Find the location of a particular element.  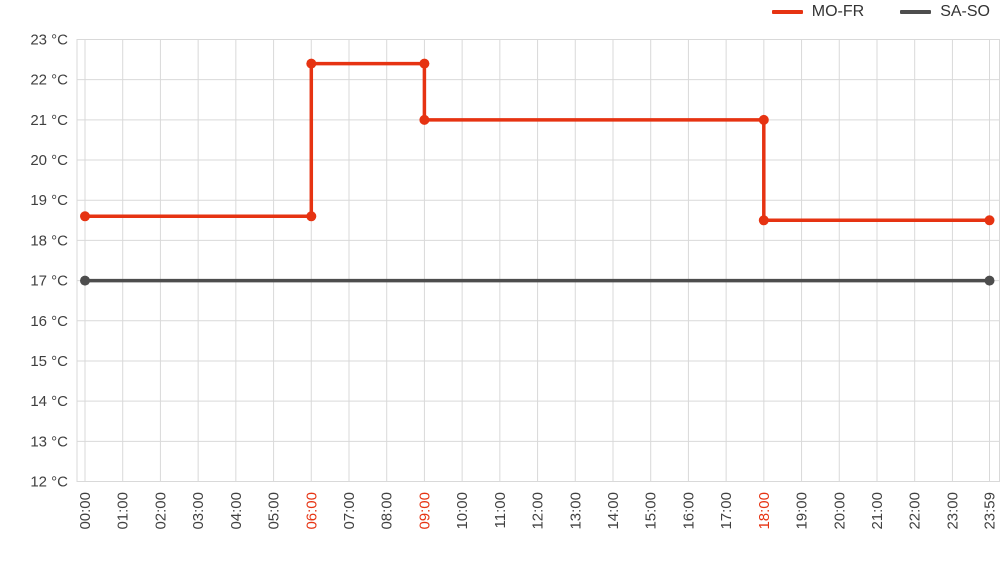

y-tick-label: 15 °C is located at coordinates (49, 361).